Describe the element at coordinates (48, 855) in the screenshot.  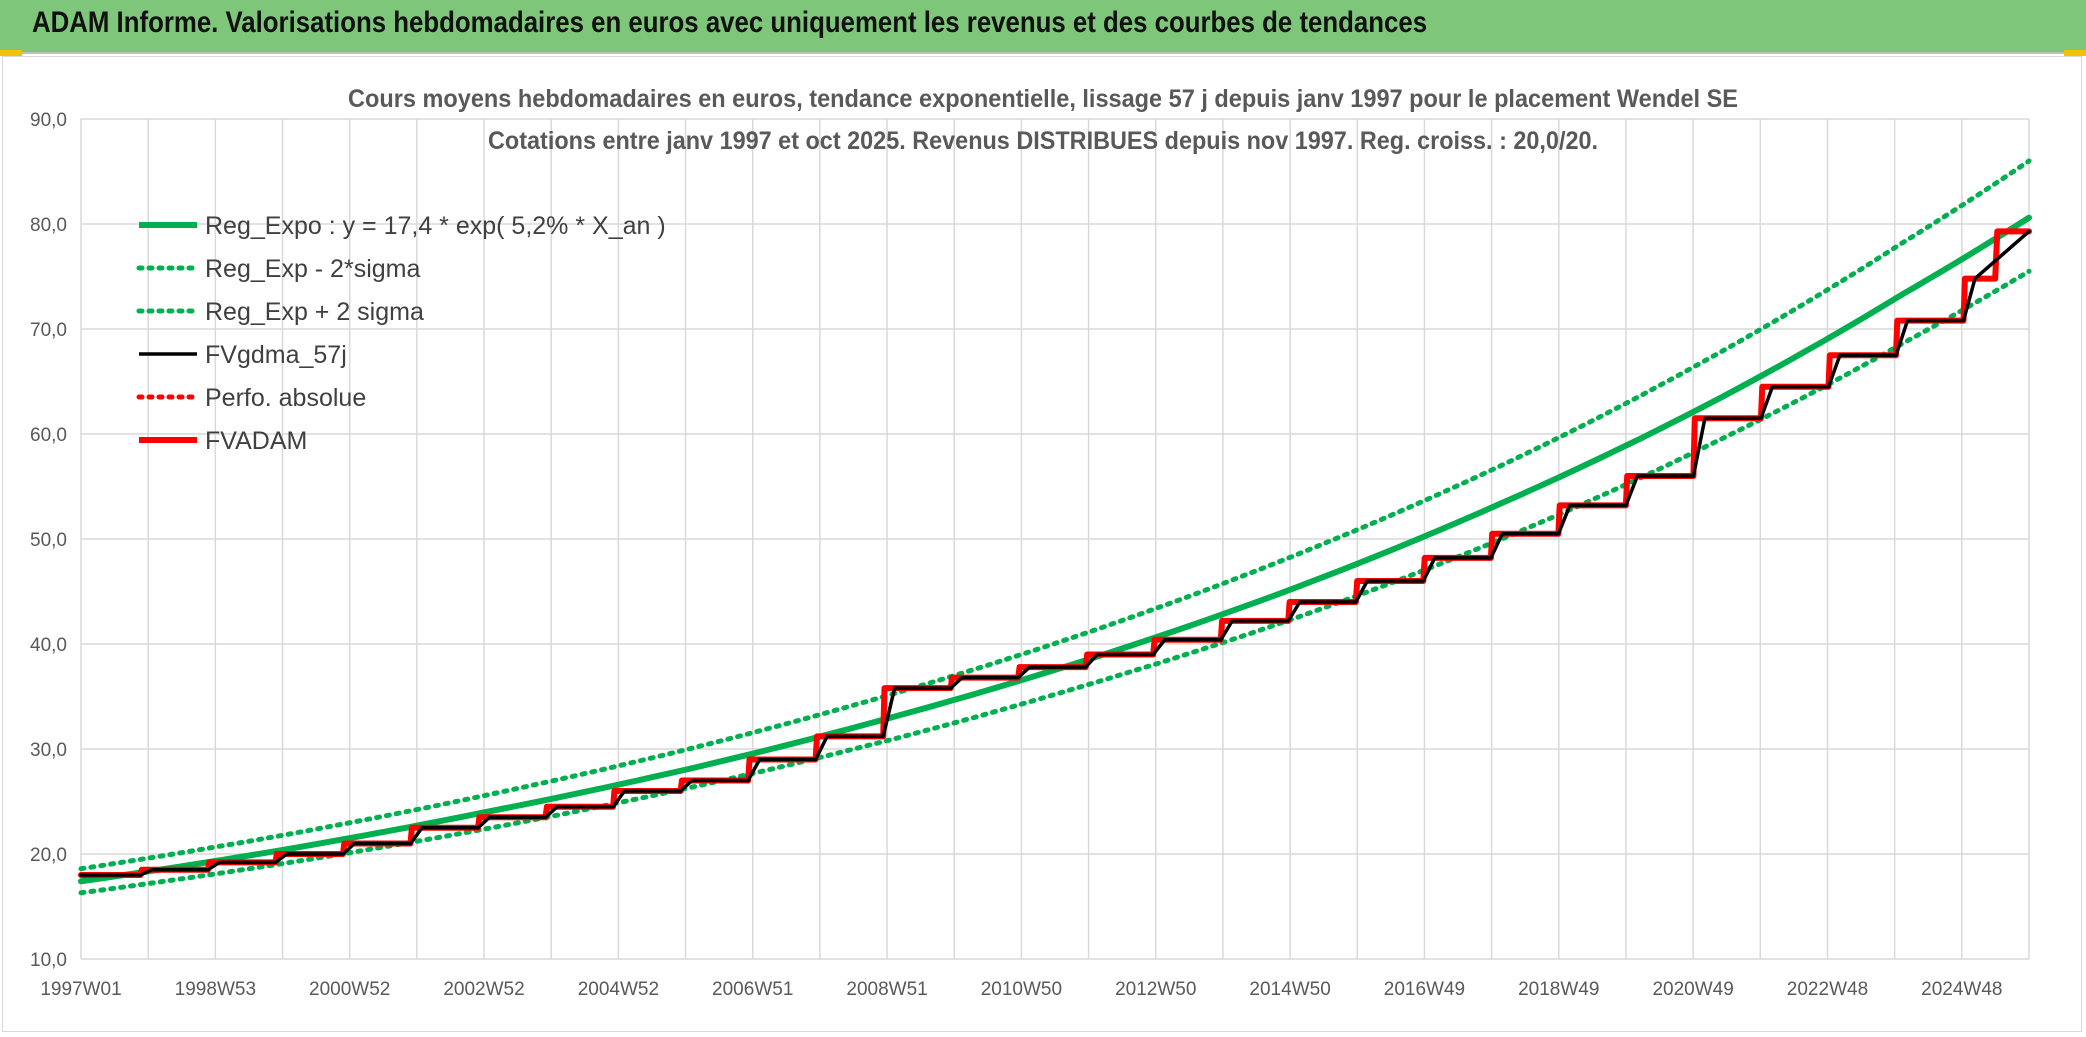
I see `y-tick-label: 20,0` at that location.